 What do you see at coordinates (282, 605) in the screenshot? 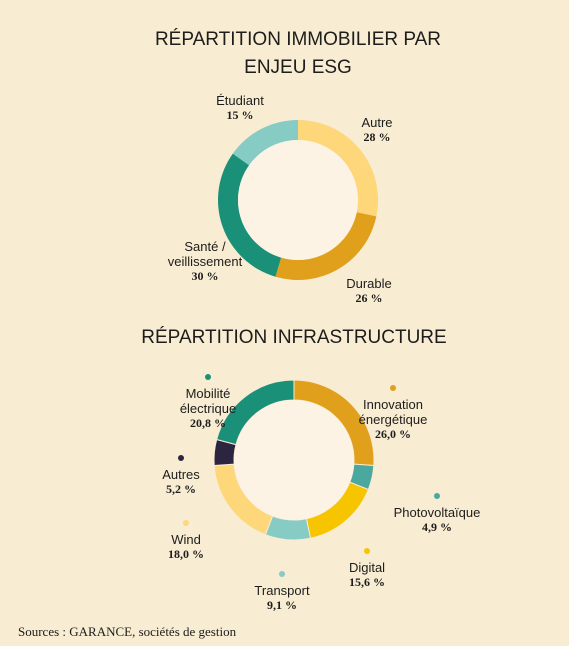
I see `value-label: 9,1 %` at bounding box center [282, 605].